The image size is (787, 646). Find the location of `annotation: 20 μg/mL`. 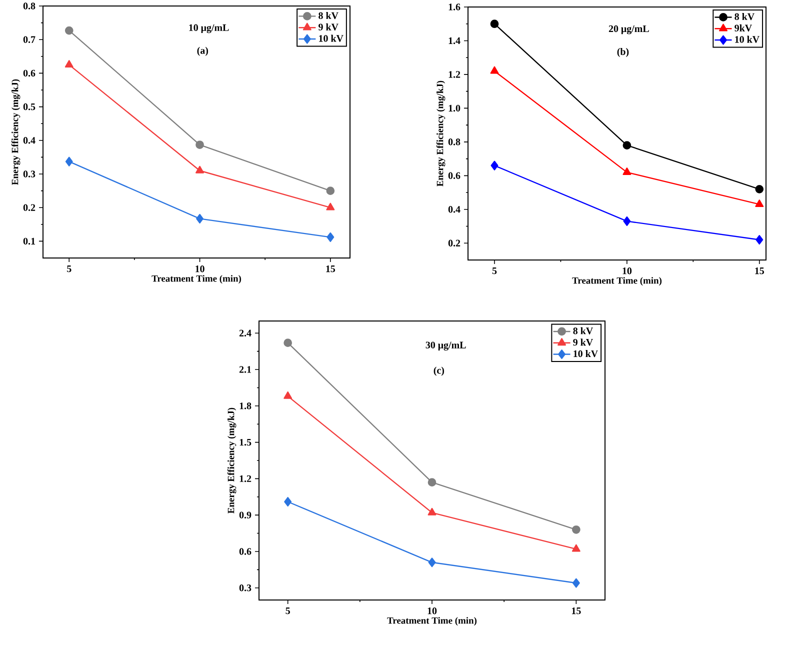

annotation: 20 μg/mL is located at coordinates (628, 29).